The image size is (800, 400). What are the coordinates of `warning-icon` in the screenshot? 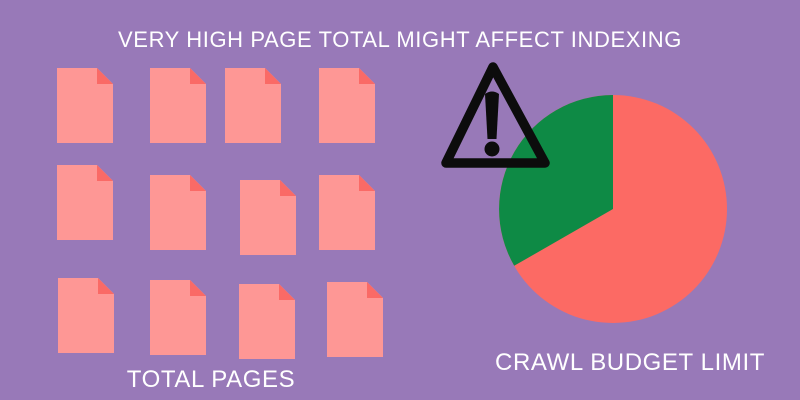 It's located at (495, 115).